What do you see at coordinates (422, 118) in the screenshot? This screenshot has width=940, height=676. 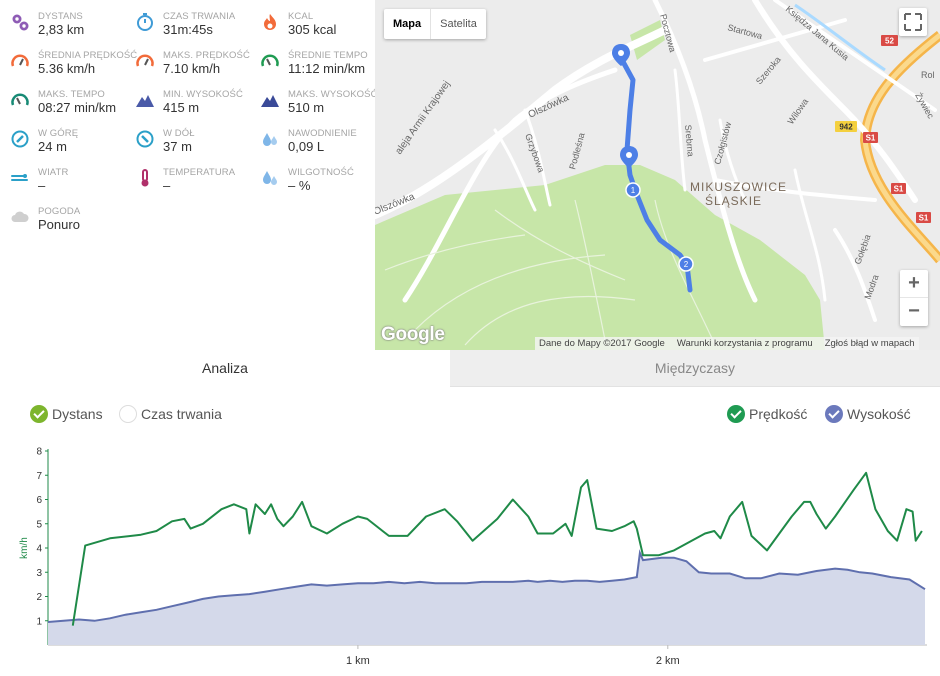 I see `street-label: aleja Armii Krajowej` at bounding box center [422, 118].